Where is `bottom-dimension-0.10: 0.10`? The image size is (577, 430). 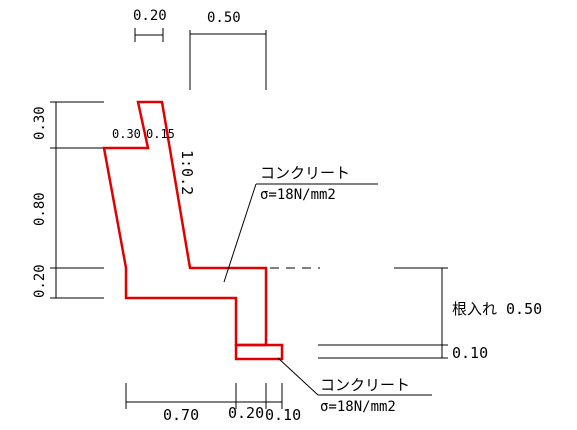
bottom-dimension-0.10: 0.10 is located at coordinates (283, 415).